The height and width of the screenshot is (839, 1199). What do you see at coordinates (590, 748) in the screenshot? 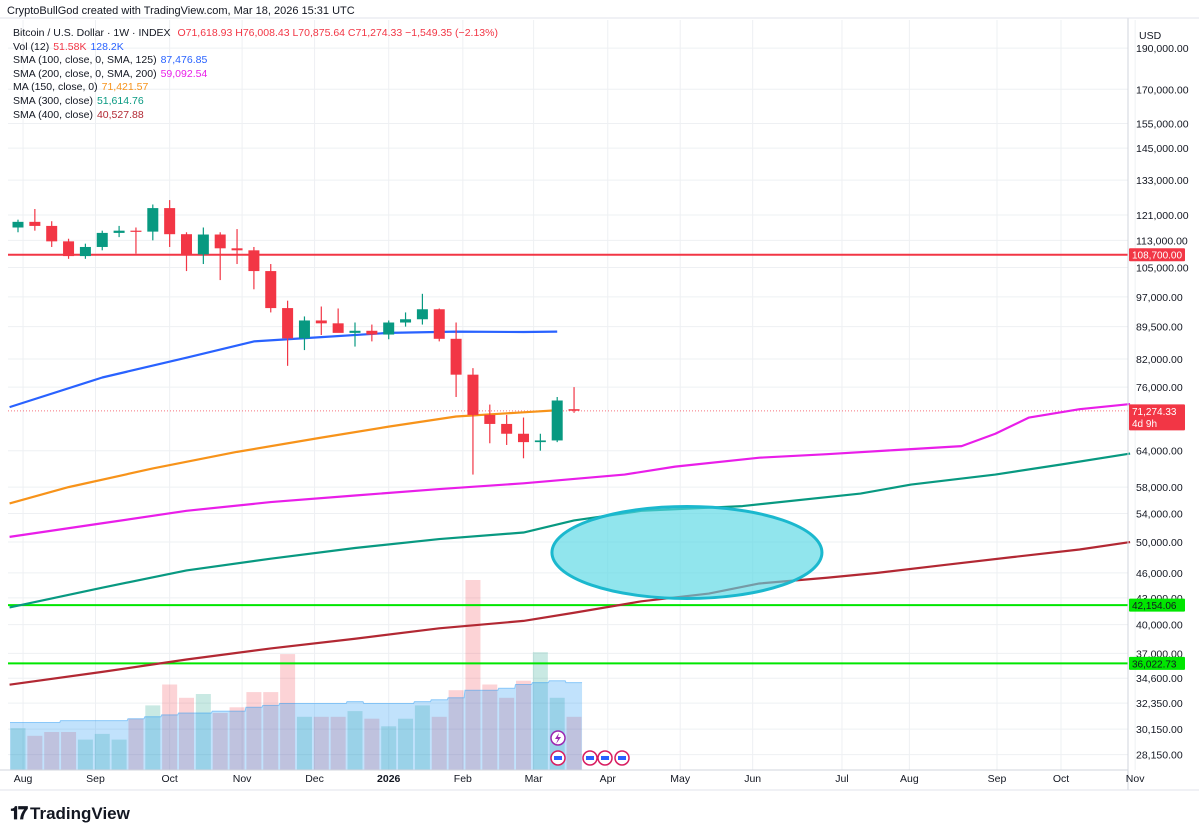
I see `event-markers` at bounding box center [590, 748].